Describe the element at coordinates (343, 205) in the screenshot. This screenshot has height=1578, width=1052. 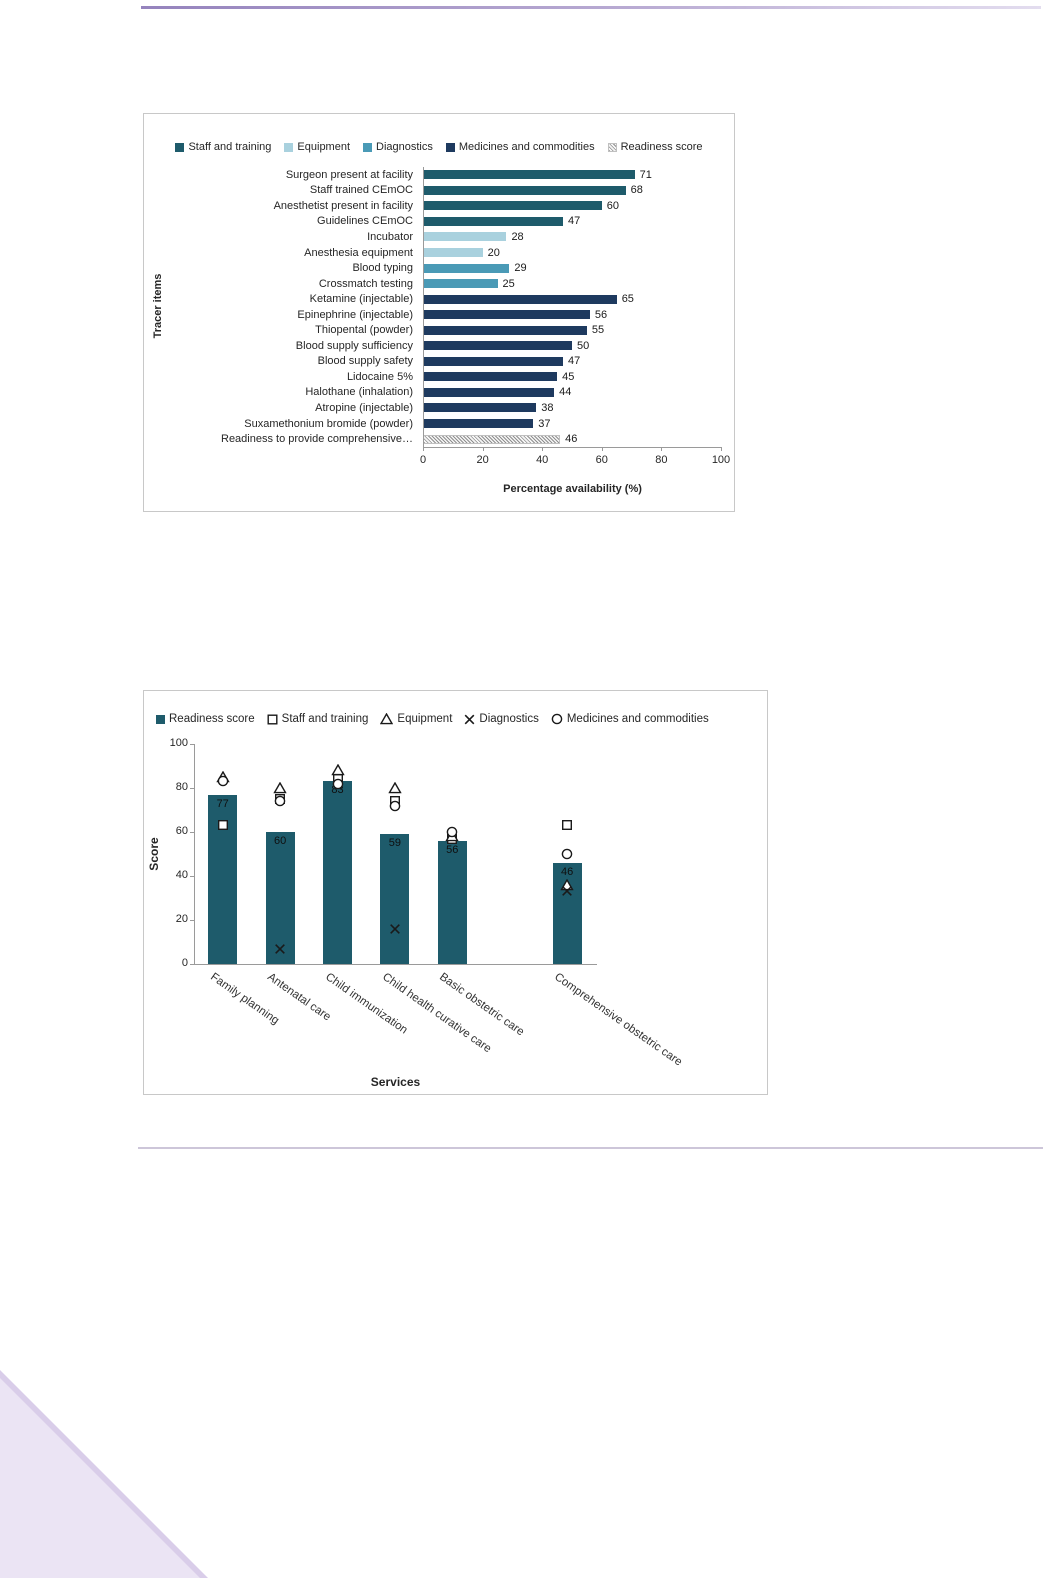
I see `tracer-label: Anesthetist present in facility` at that location.